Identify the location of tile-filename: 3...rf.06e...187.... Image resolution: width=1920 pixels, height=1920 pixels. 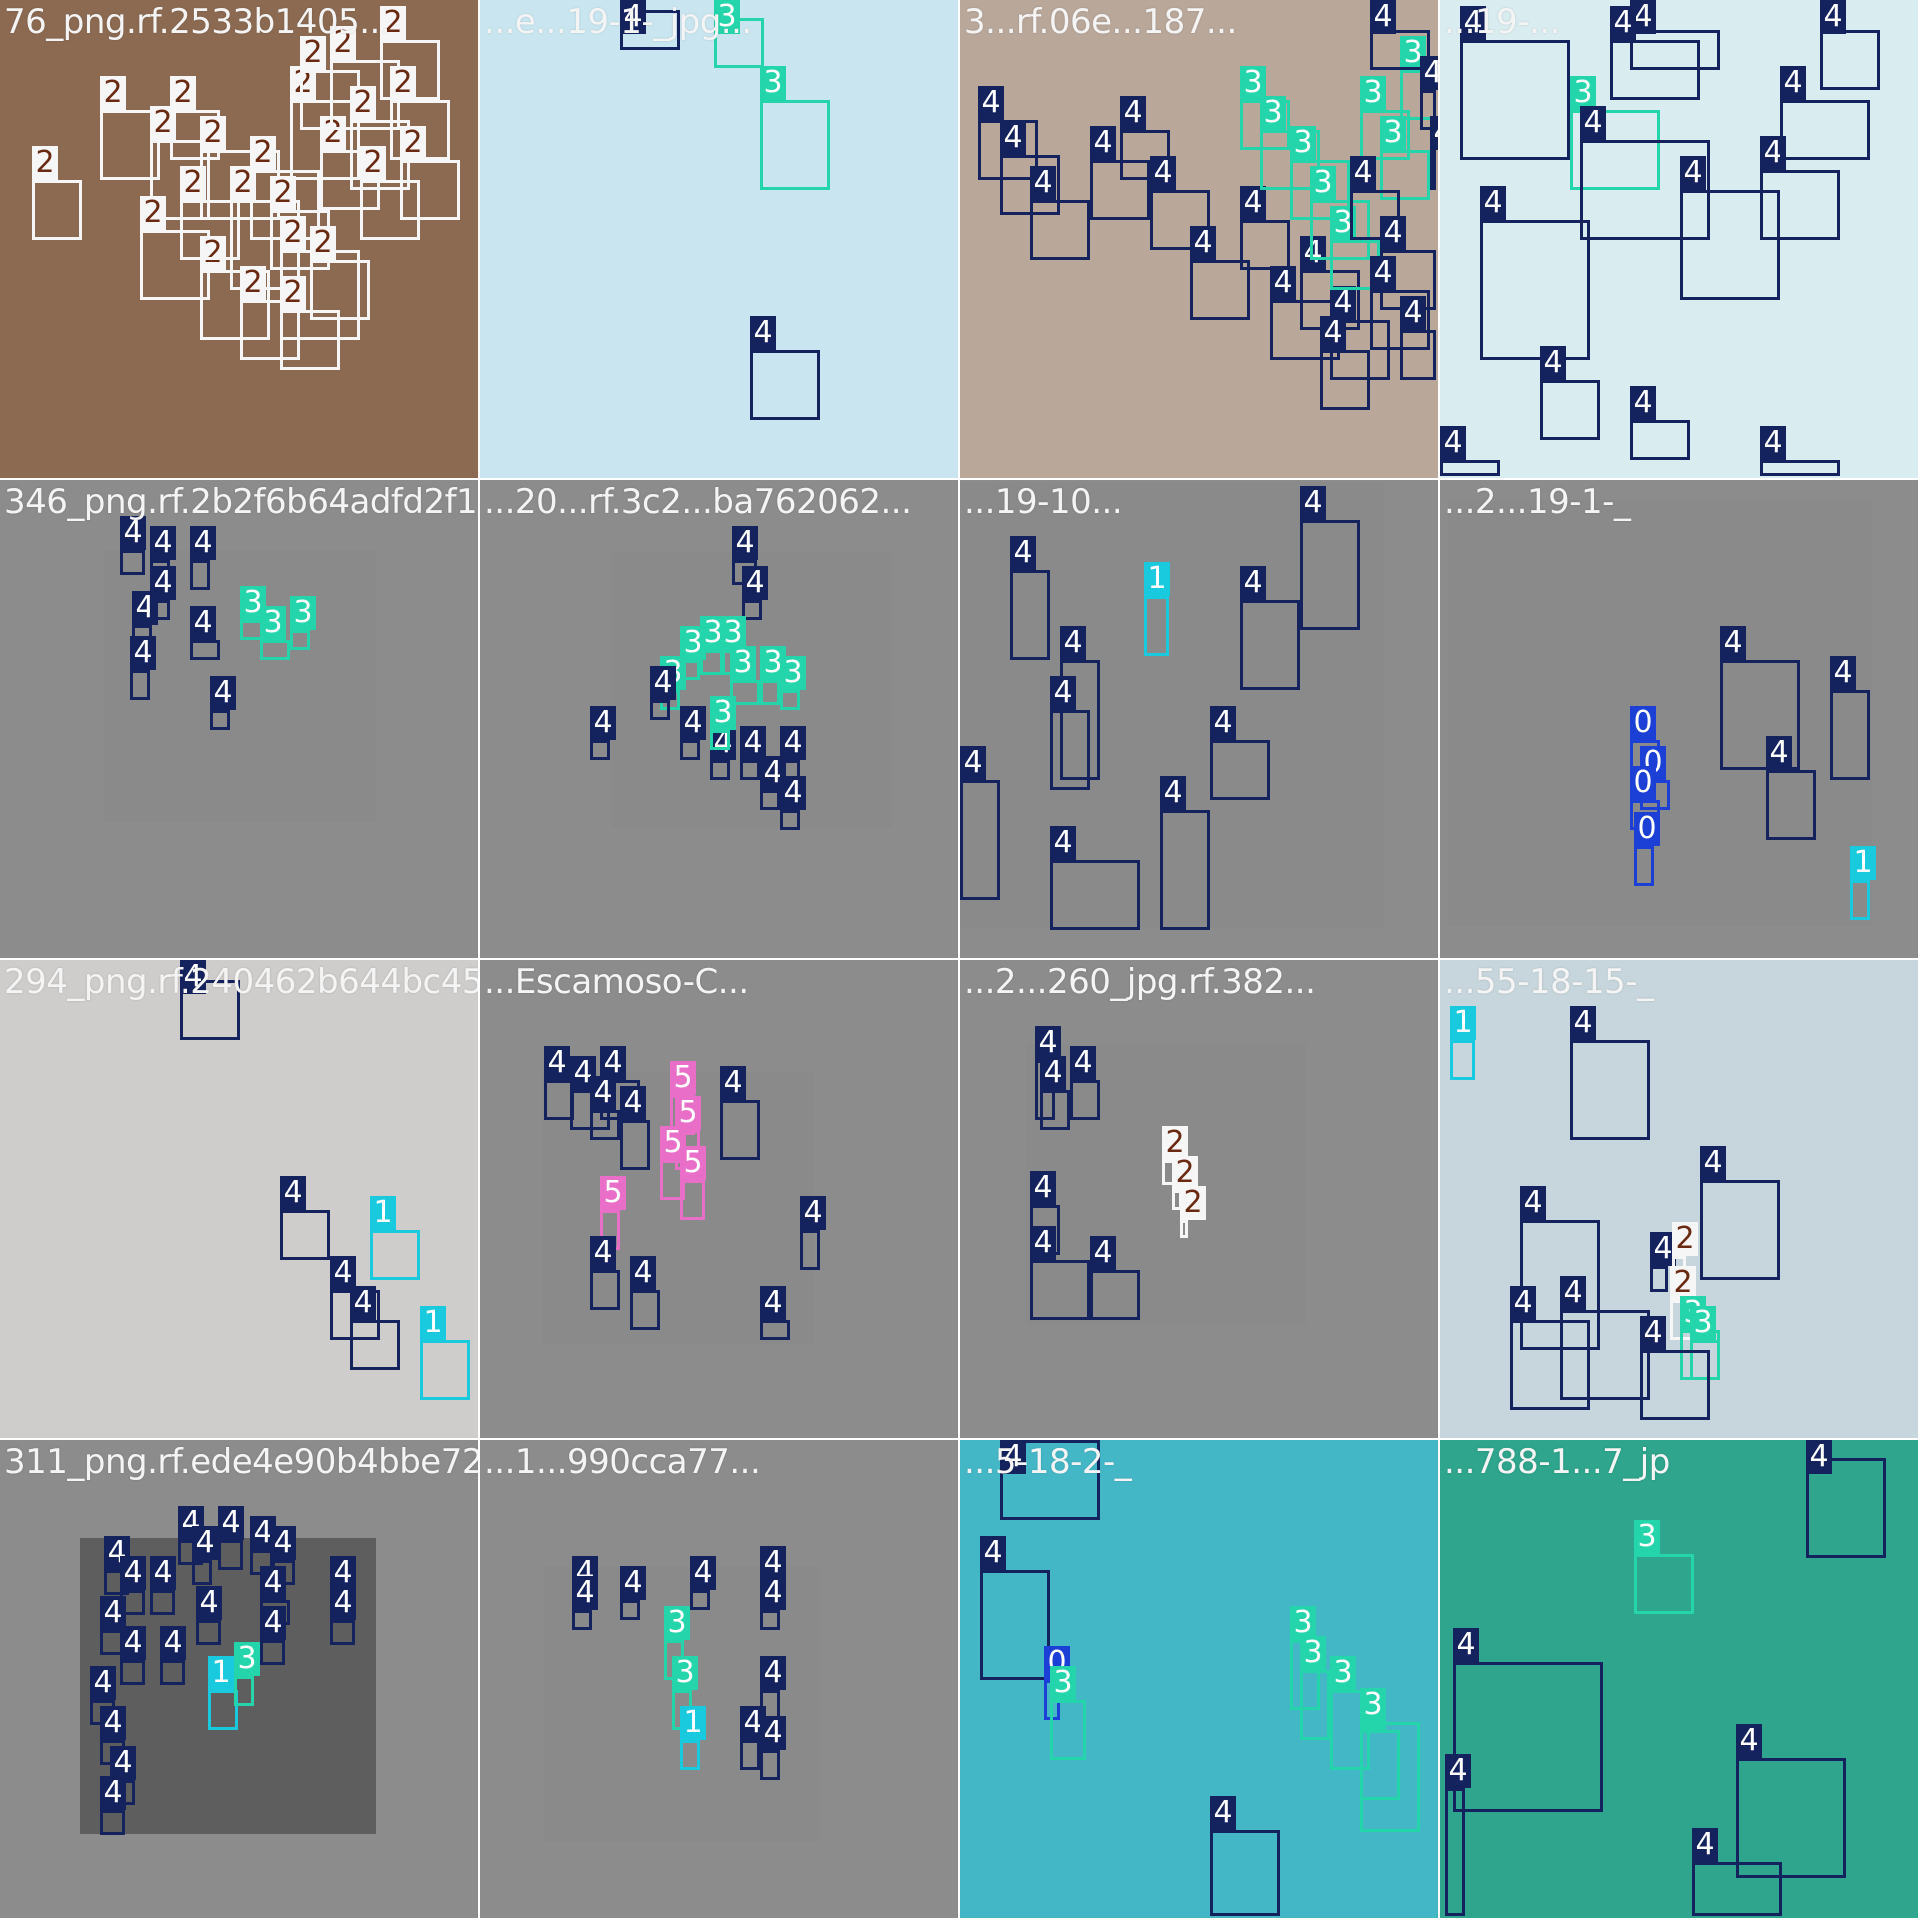
(1100, 22).